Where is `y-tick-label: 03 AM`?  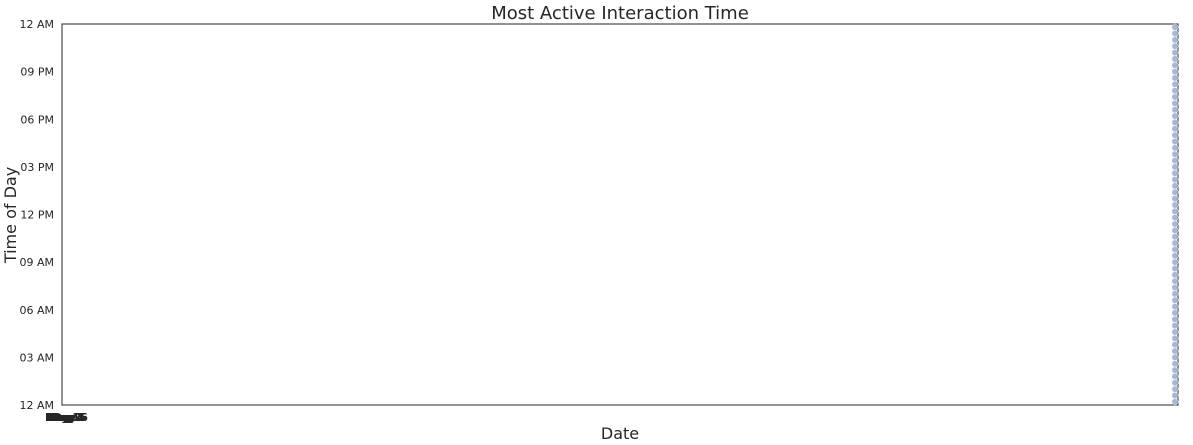
y-tick-label: 03 AM is located at coordinates (36, 357).